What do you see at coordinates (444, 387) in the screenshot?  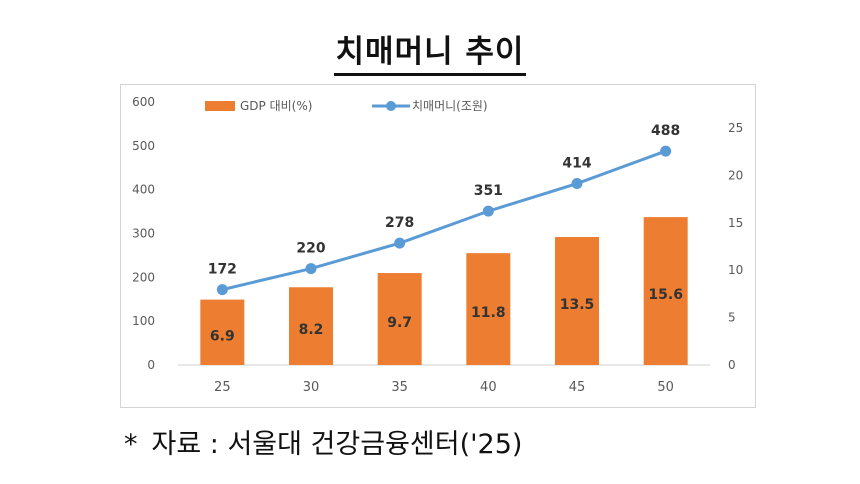 I see `x-axis: 25 30 35 40 45 50` at bounding box center [444, 387].